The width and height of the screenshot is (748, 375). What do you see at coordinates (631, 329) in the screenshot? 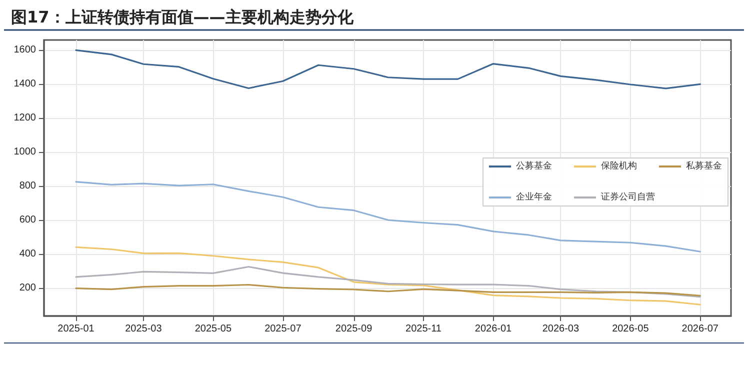
I see `x-tick-label: 2026-05` at bounding box center [631, 329].